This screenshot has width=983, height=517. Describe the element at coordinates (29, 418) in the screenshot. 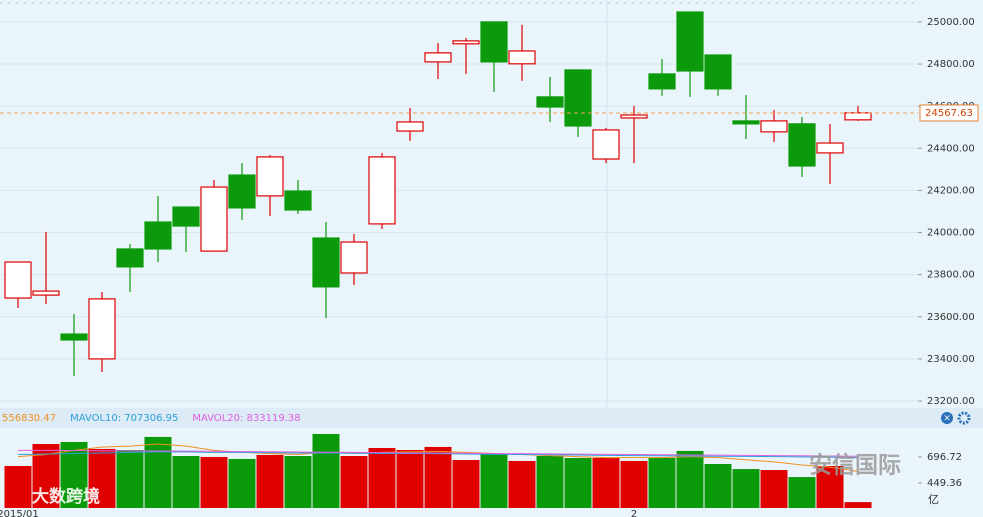

I see `legend-label: 556830.47` at that location.